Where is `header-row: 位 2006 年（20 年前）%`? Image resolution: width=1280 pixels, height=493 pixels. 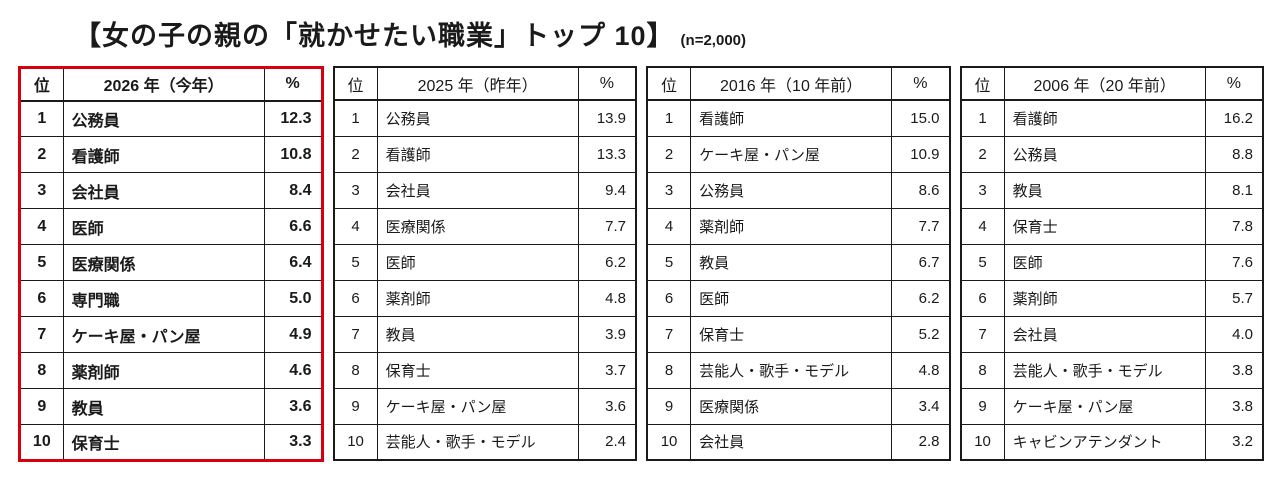 header-row: 位 2006 年（20 年前）% is located at coordinates (1112, 83).